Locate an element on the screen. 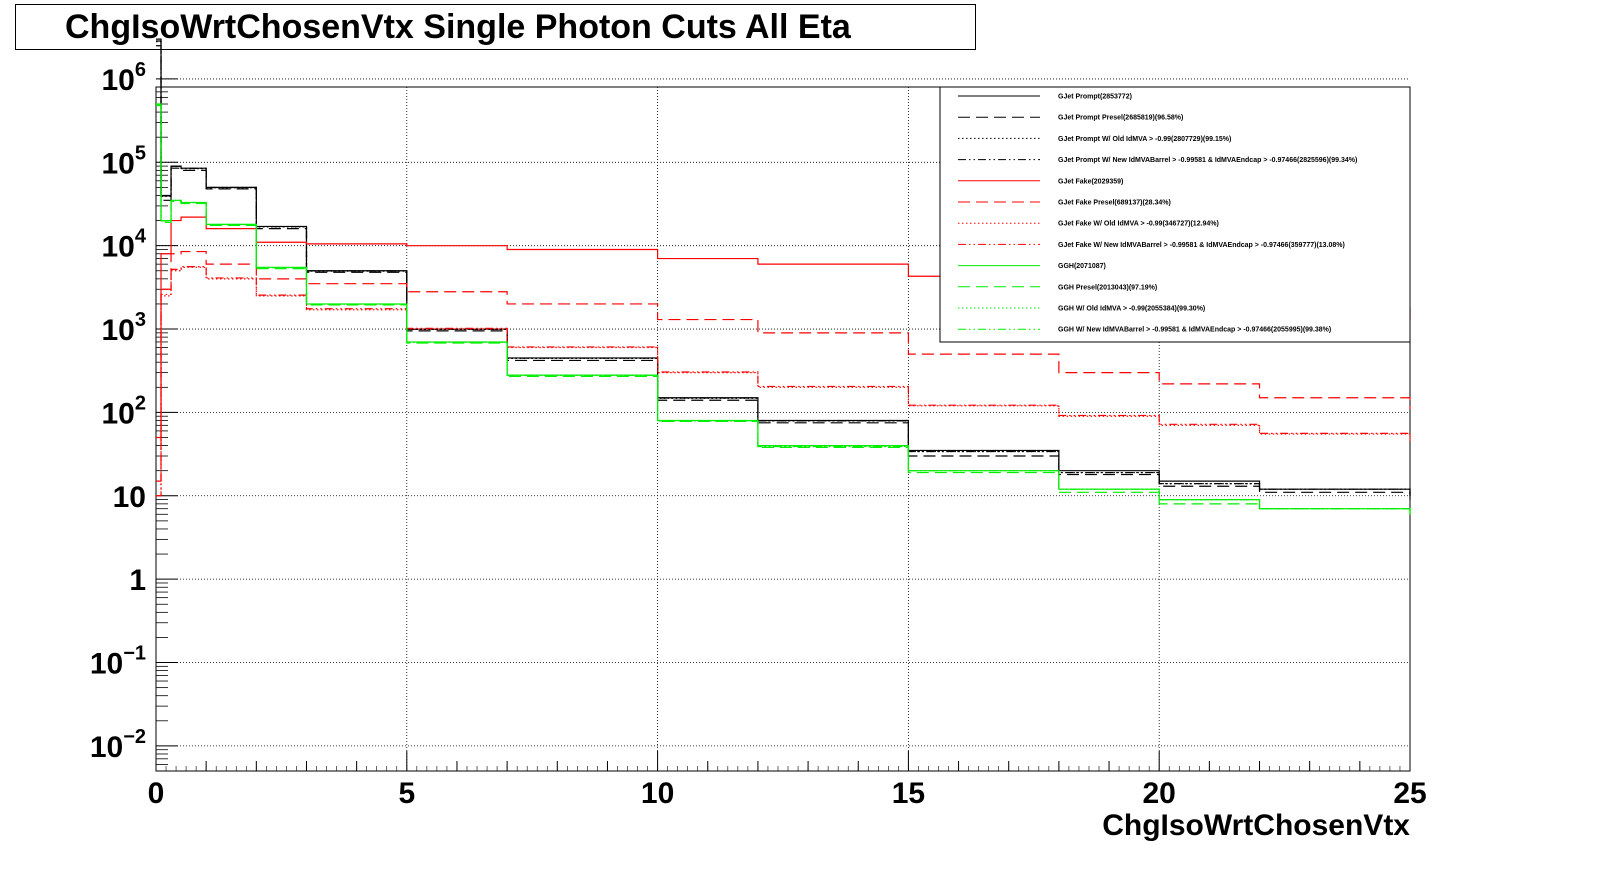 The image size is (1598, 874). legend-box is located at coordinates (1175, 214).